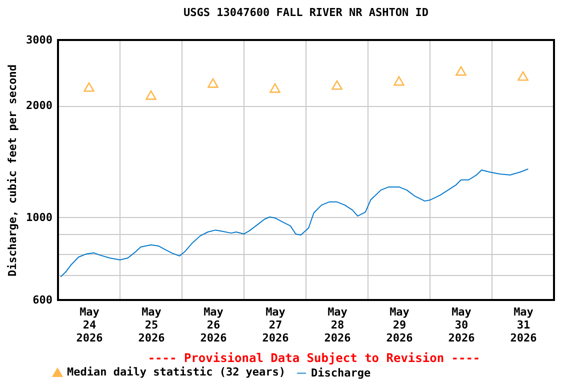 The width and height of the screenshot is (576, 384). I want to click on x-tick-label: May 30 2026, so click(462, 325).